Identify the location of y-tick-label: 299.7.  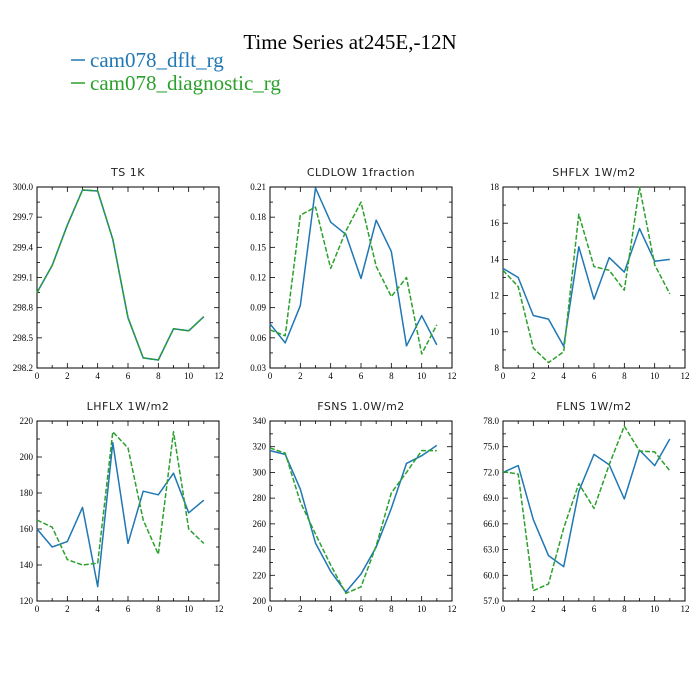
(23, 217).